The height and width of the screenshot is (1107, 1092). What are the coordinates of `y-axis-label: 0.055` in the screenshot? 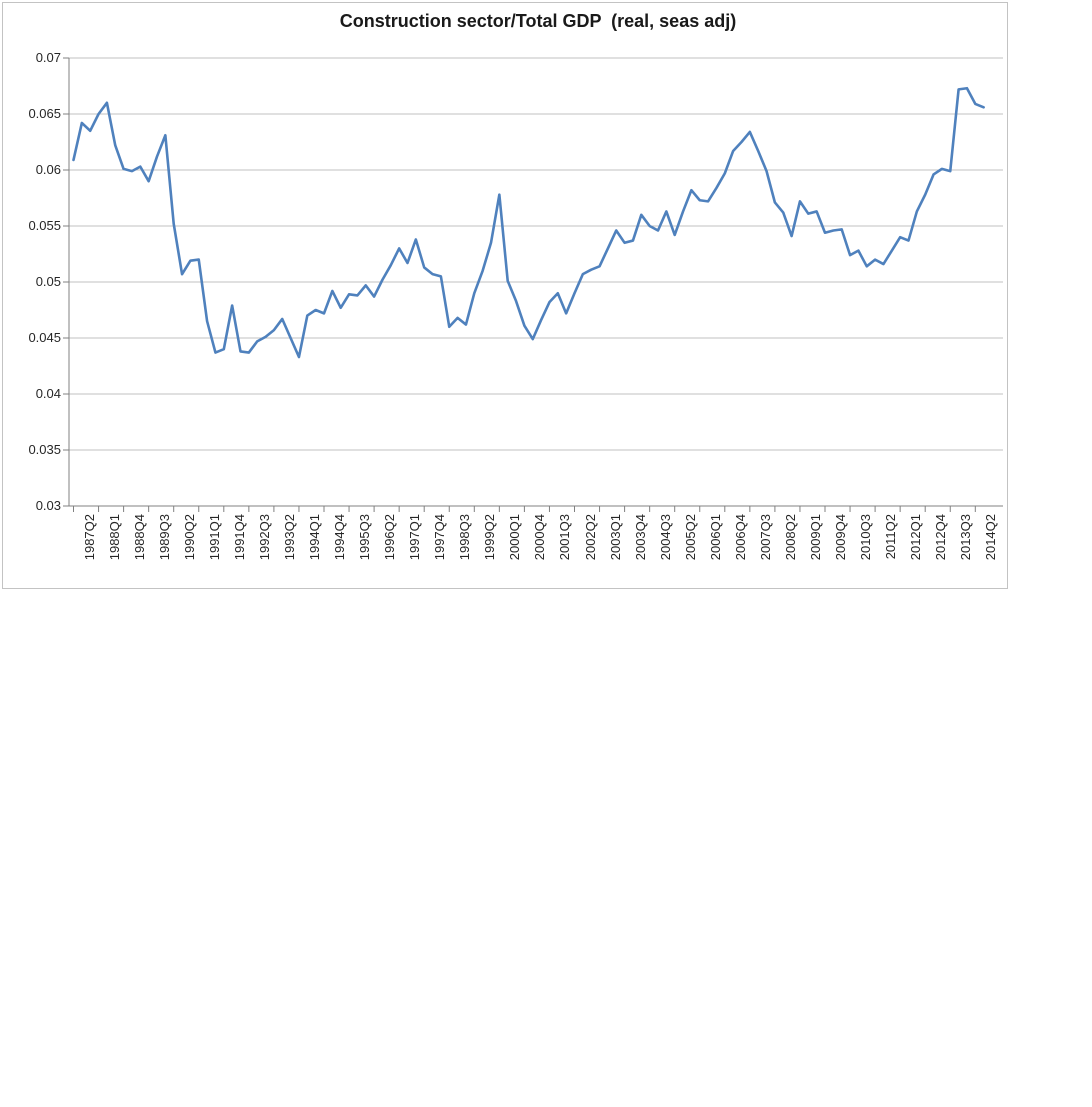 It's located at (44, 225).